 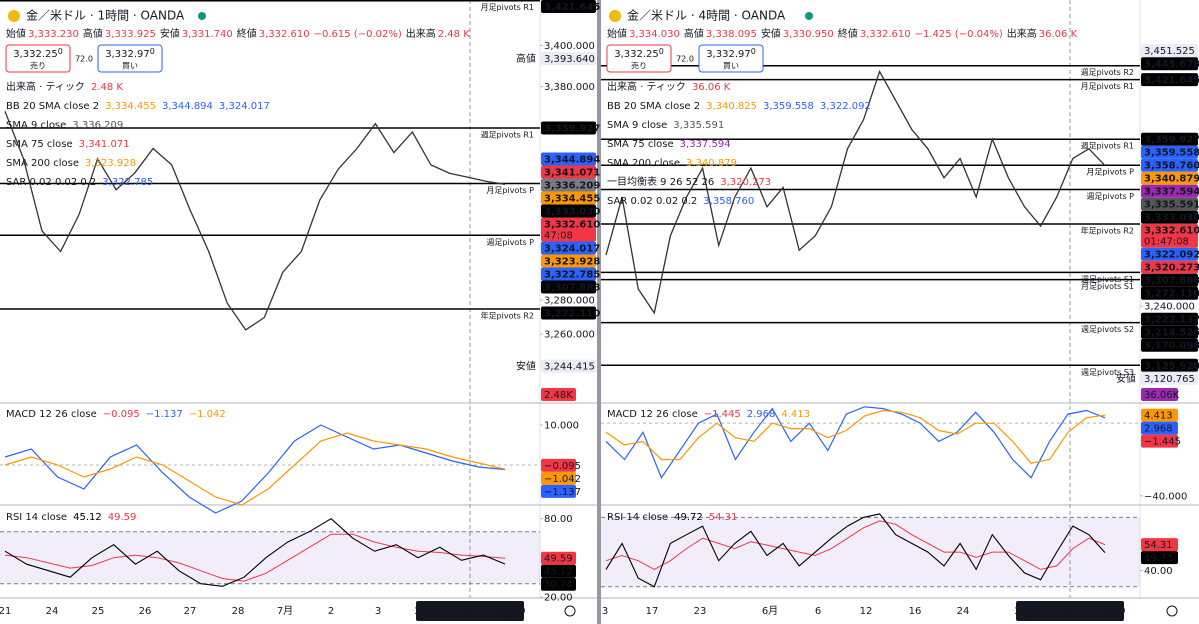 I want to click on indicator-value: 3,359.558, so click(x=788, y=106).